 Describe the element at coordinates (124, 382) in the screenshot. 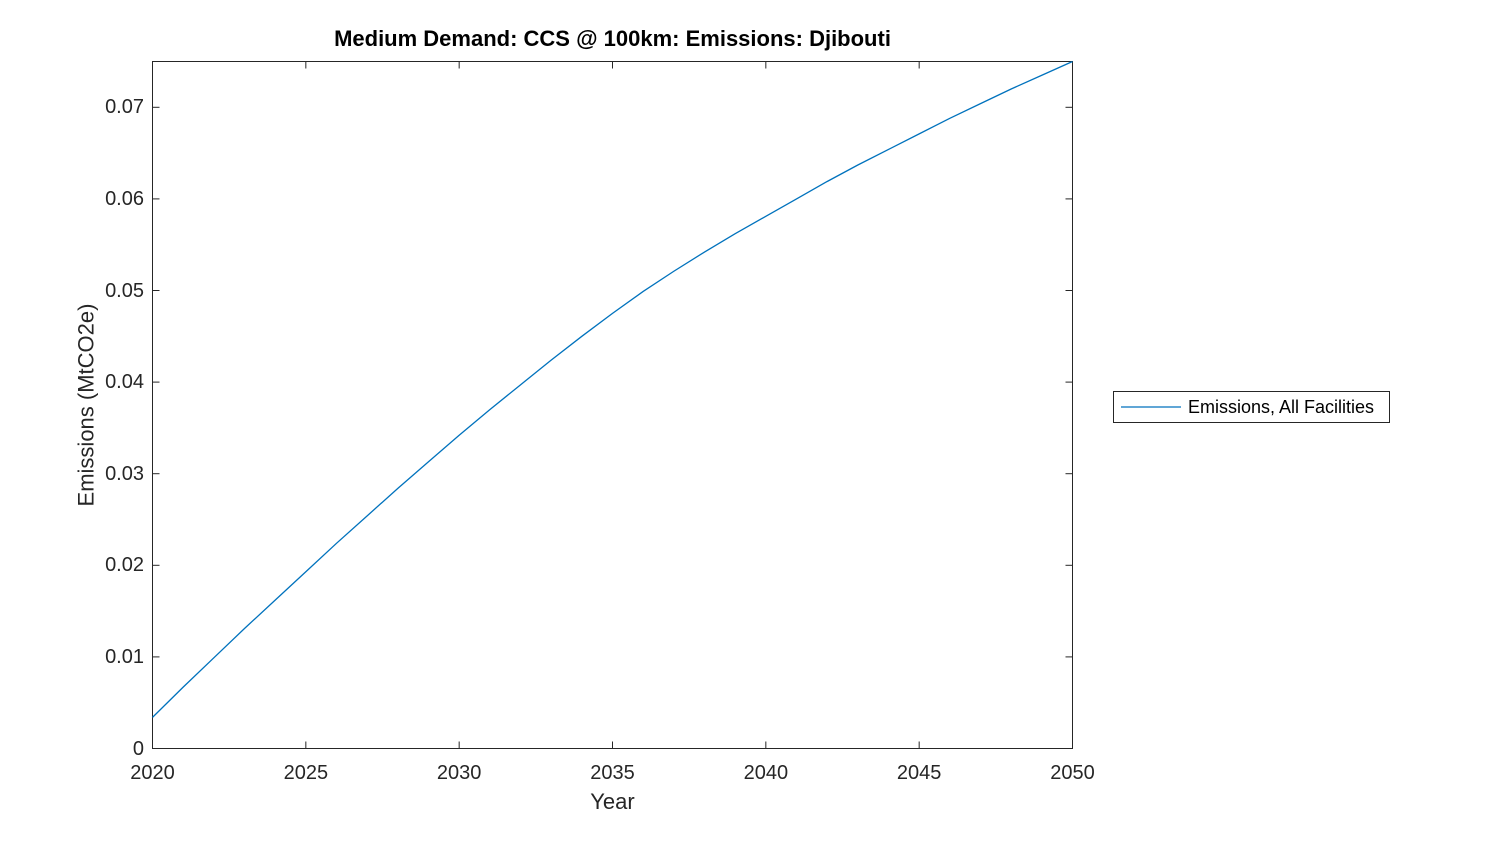

I see `y-tick-label: 0.04` at that location.